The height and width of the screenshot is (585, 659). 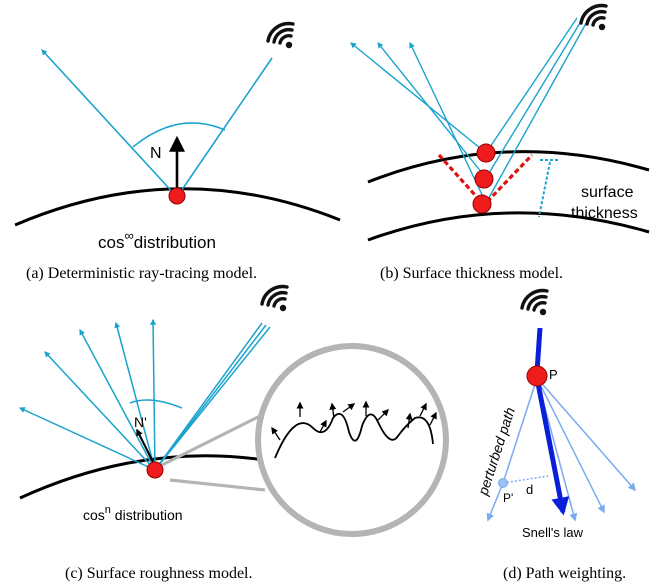 I want to click on perturbed-path-label: perturbed path, so click(x=496, y=451).